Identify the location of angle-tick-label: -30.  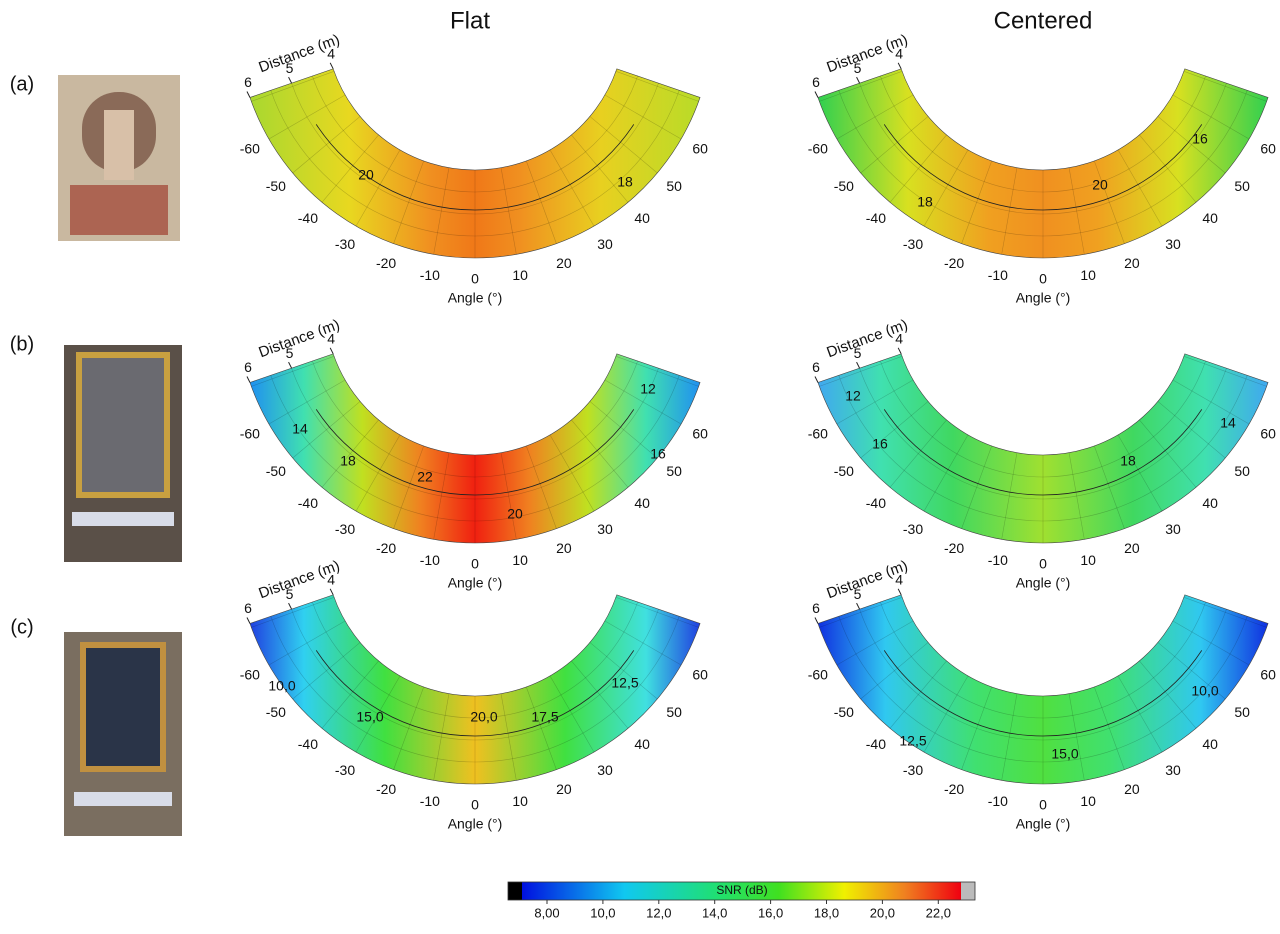
(345, 770).